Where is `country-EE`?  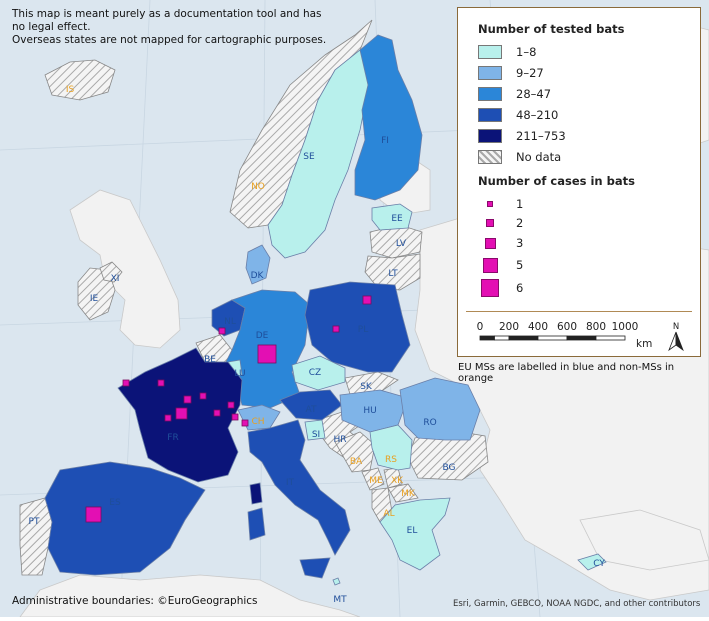
country-EE is located at coordinates (392, 217).